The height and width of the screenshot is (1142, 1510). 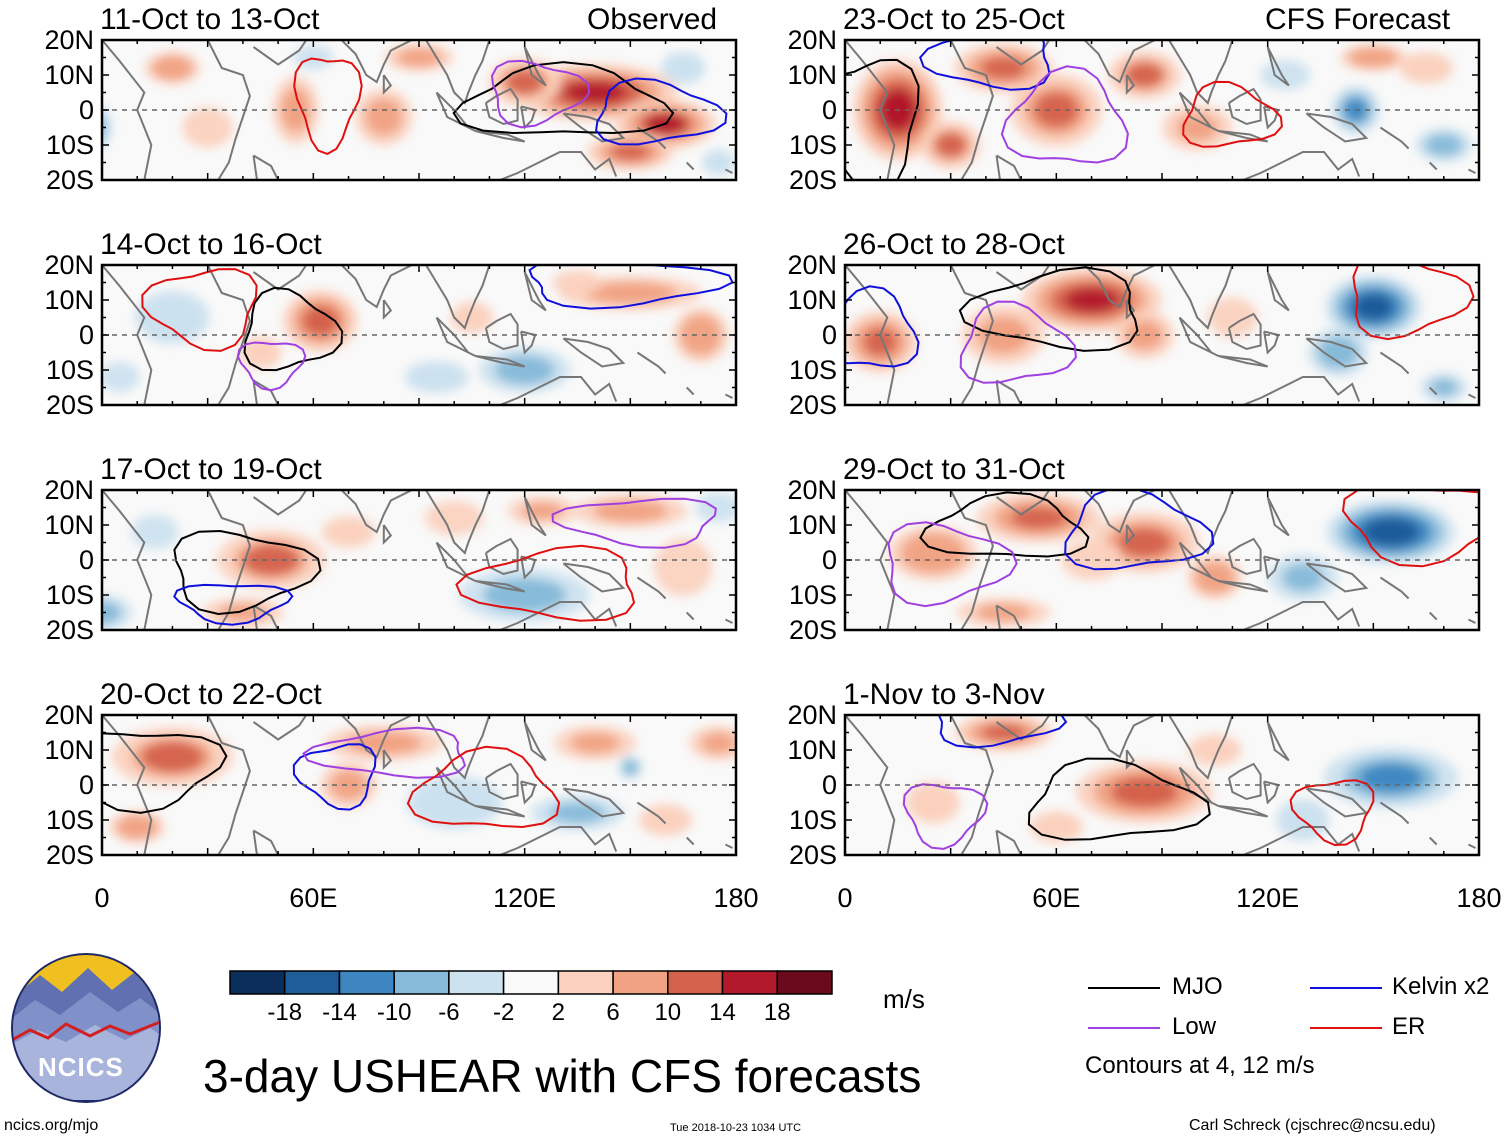 I want to click on colorbar-label: 14, so click(x=722, y=1012).